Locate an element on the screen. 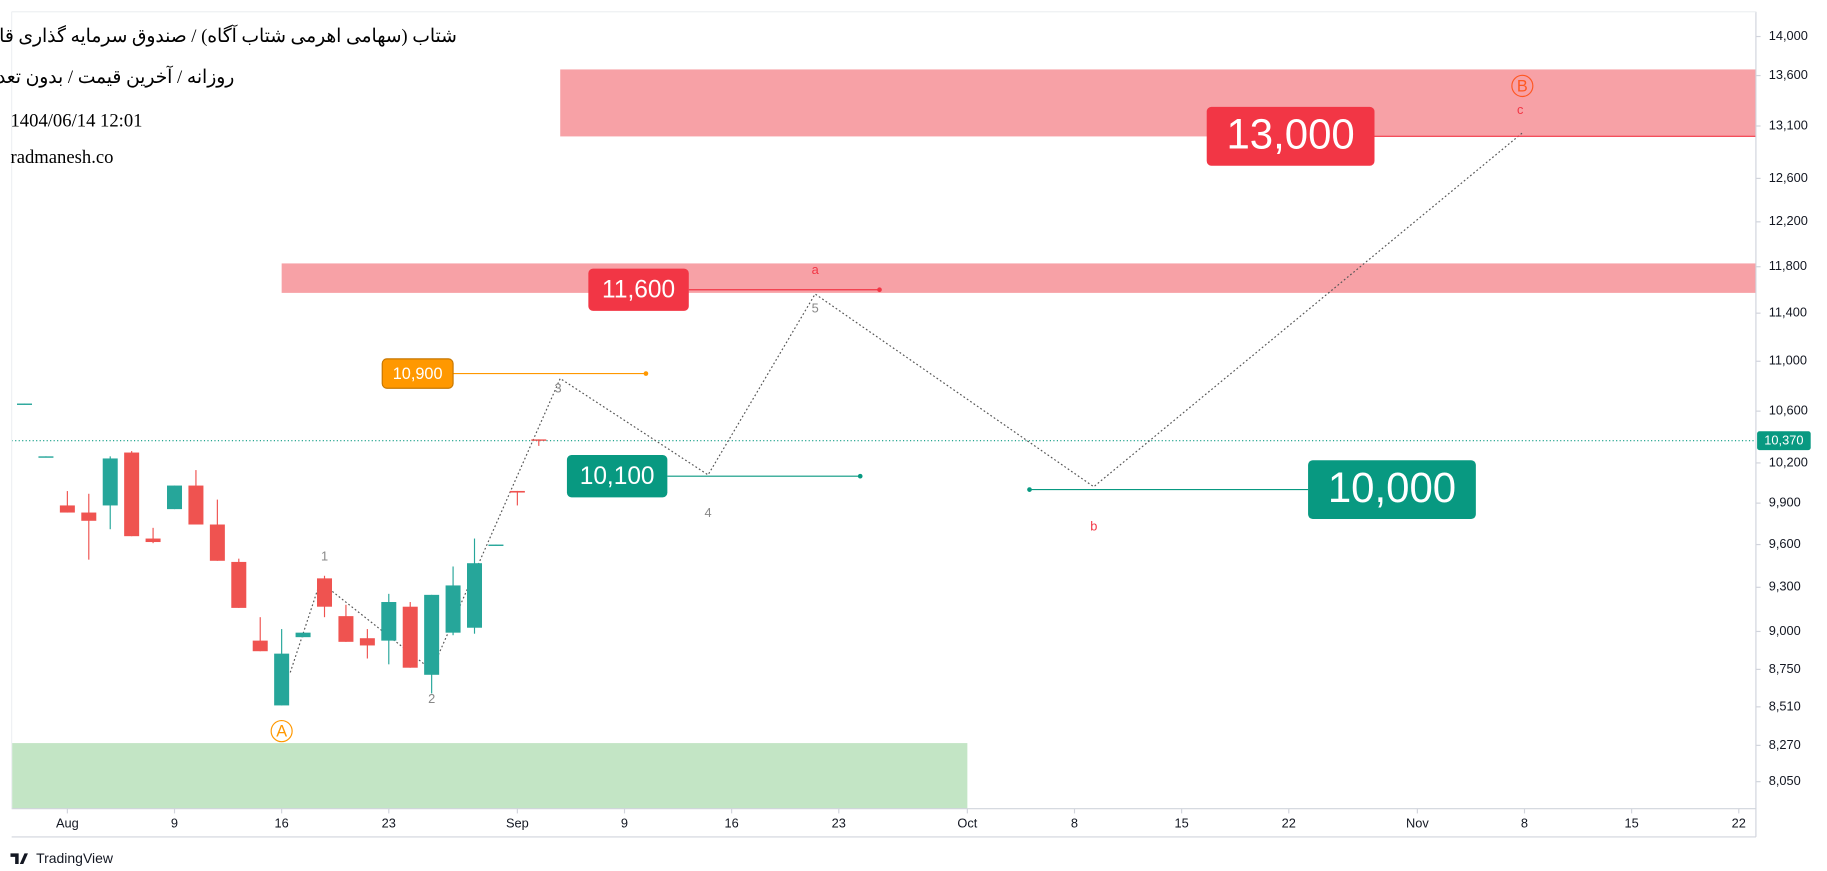  wave-label: 5 is located at coordinates (815, 308).